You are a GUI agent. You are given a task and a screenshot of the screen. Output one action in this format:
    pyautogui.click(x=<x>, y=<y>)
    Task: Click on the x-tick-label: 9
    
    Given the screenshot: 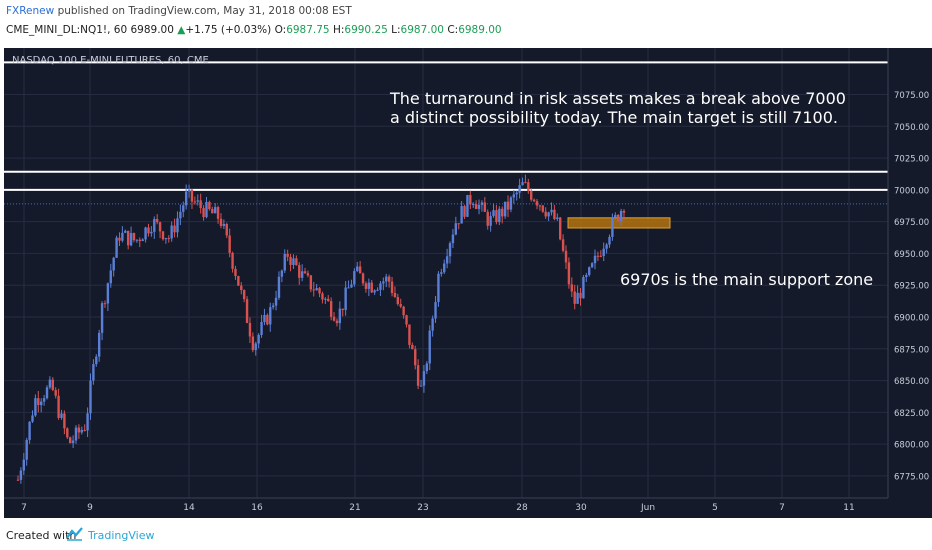 What is the action you would take?
    pyautogui.click(x=90, y=508)
    